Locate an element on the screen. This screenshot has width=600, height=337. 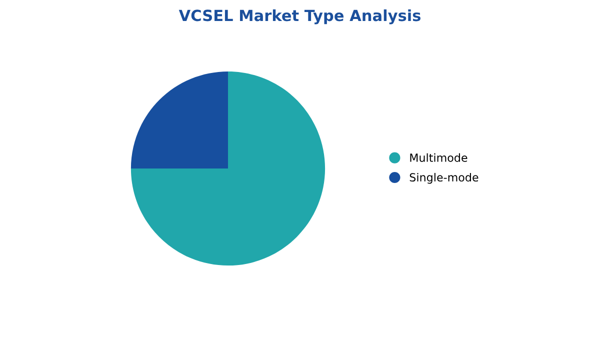
legend-label: Single-mode is located at coordinates (444, 178).